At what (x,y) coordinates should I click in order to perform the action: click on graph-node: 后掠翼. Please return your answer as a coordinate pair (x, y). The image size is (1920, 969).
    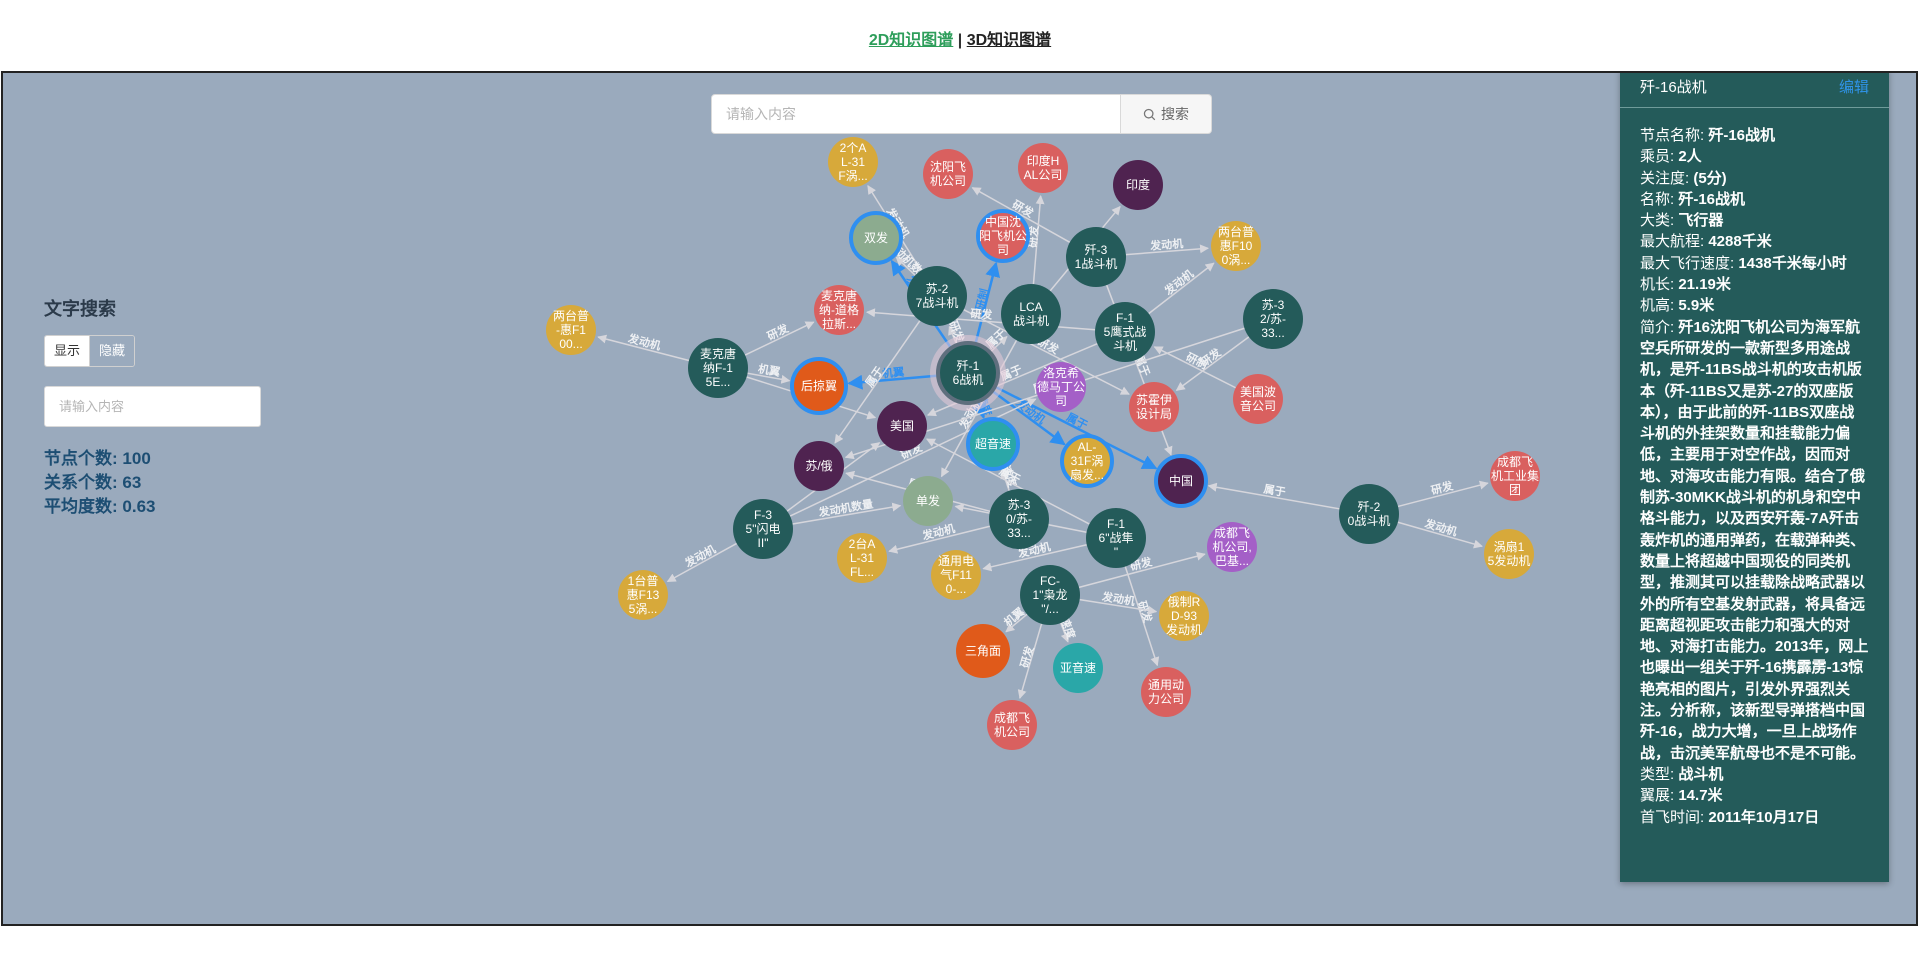
    Looking at the image, I should click on (819, 386).